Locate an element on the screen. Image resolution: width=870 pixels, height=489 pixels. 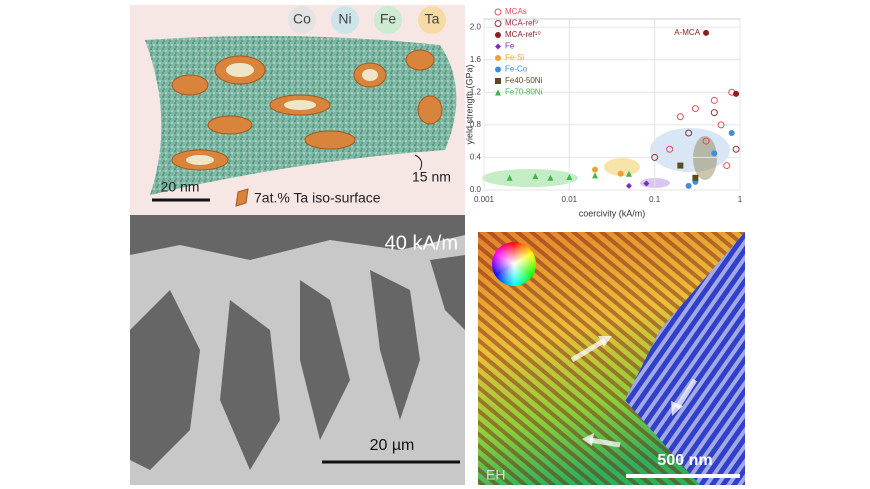
y-tick-label: 1.2 is located at coordinates (476, 91).